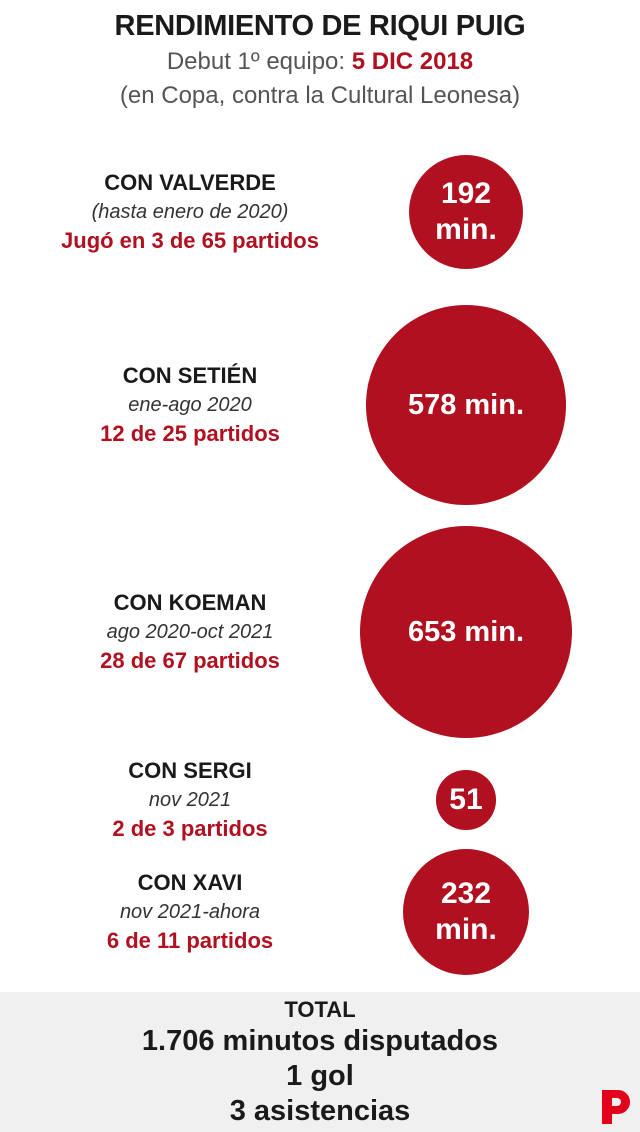 The image size is (640, 1132). Describe the element at coordinates (190, 882) in the screenshot. I see `coach-name: CON XAVI` at that location.